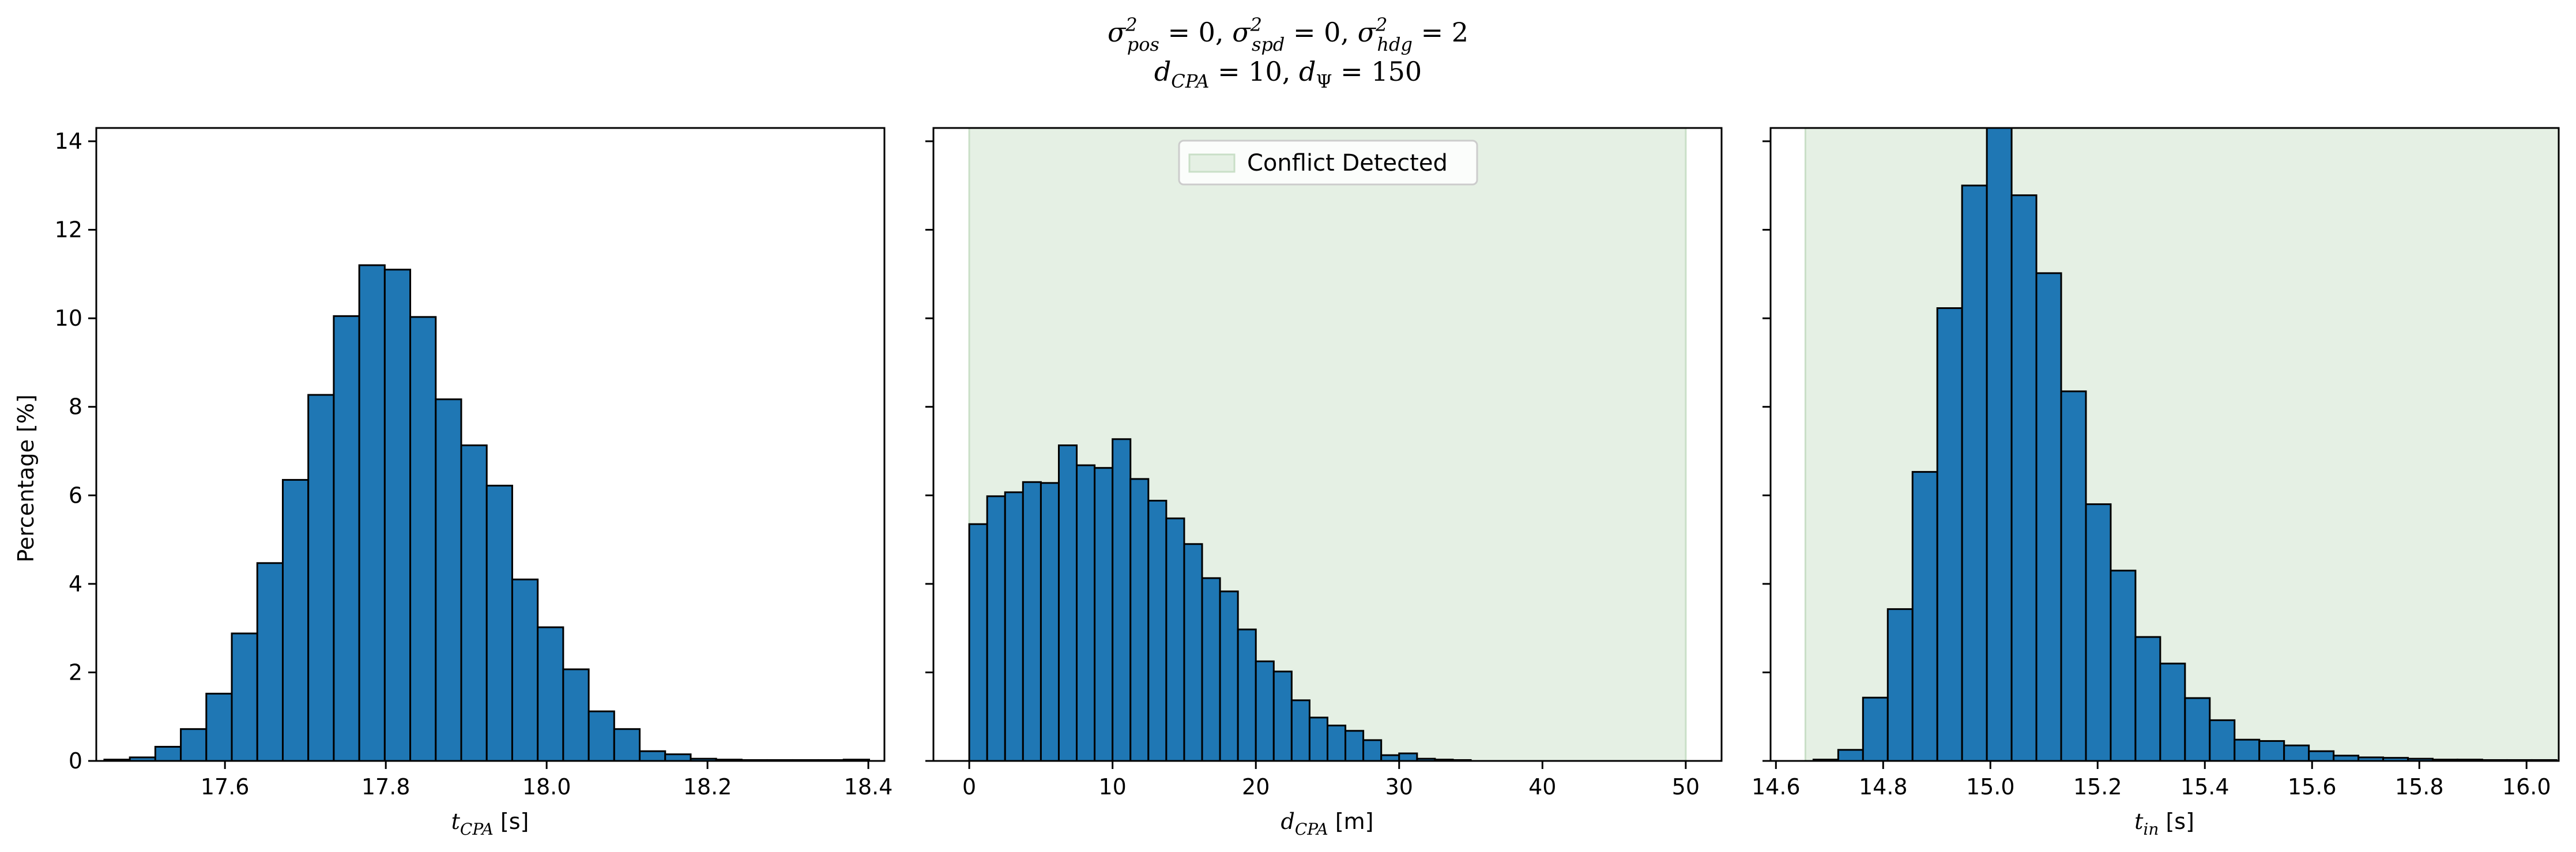  What do you see at coordinates (75, 407) in the screenshot?
I see `y-tick-label: 8` at bounding box center [75, 407].